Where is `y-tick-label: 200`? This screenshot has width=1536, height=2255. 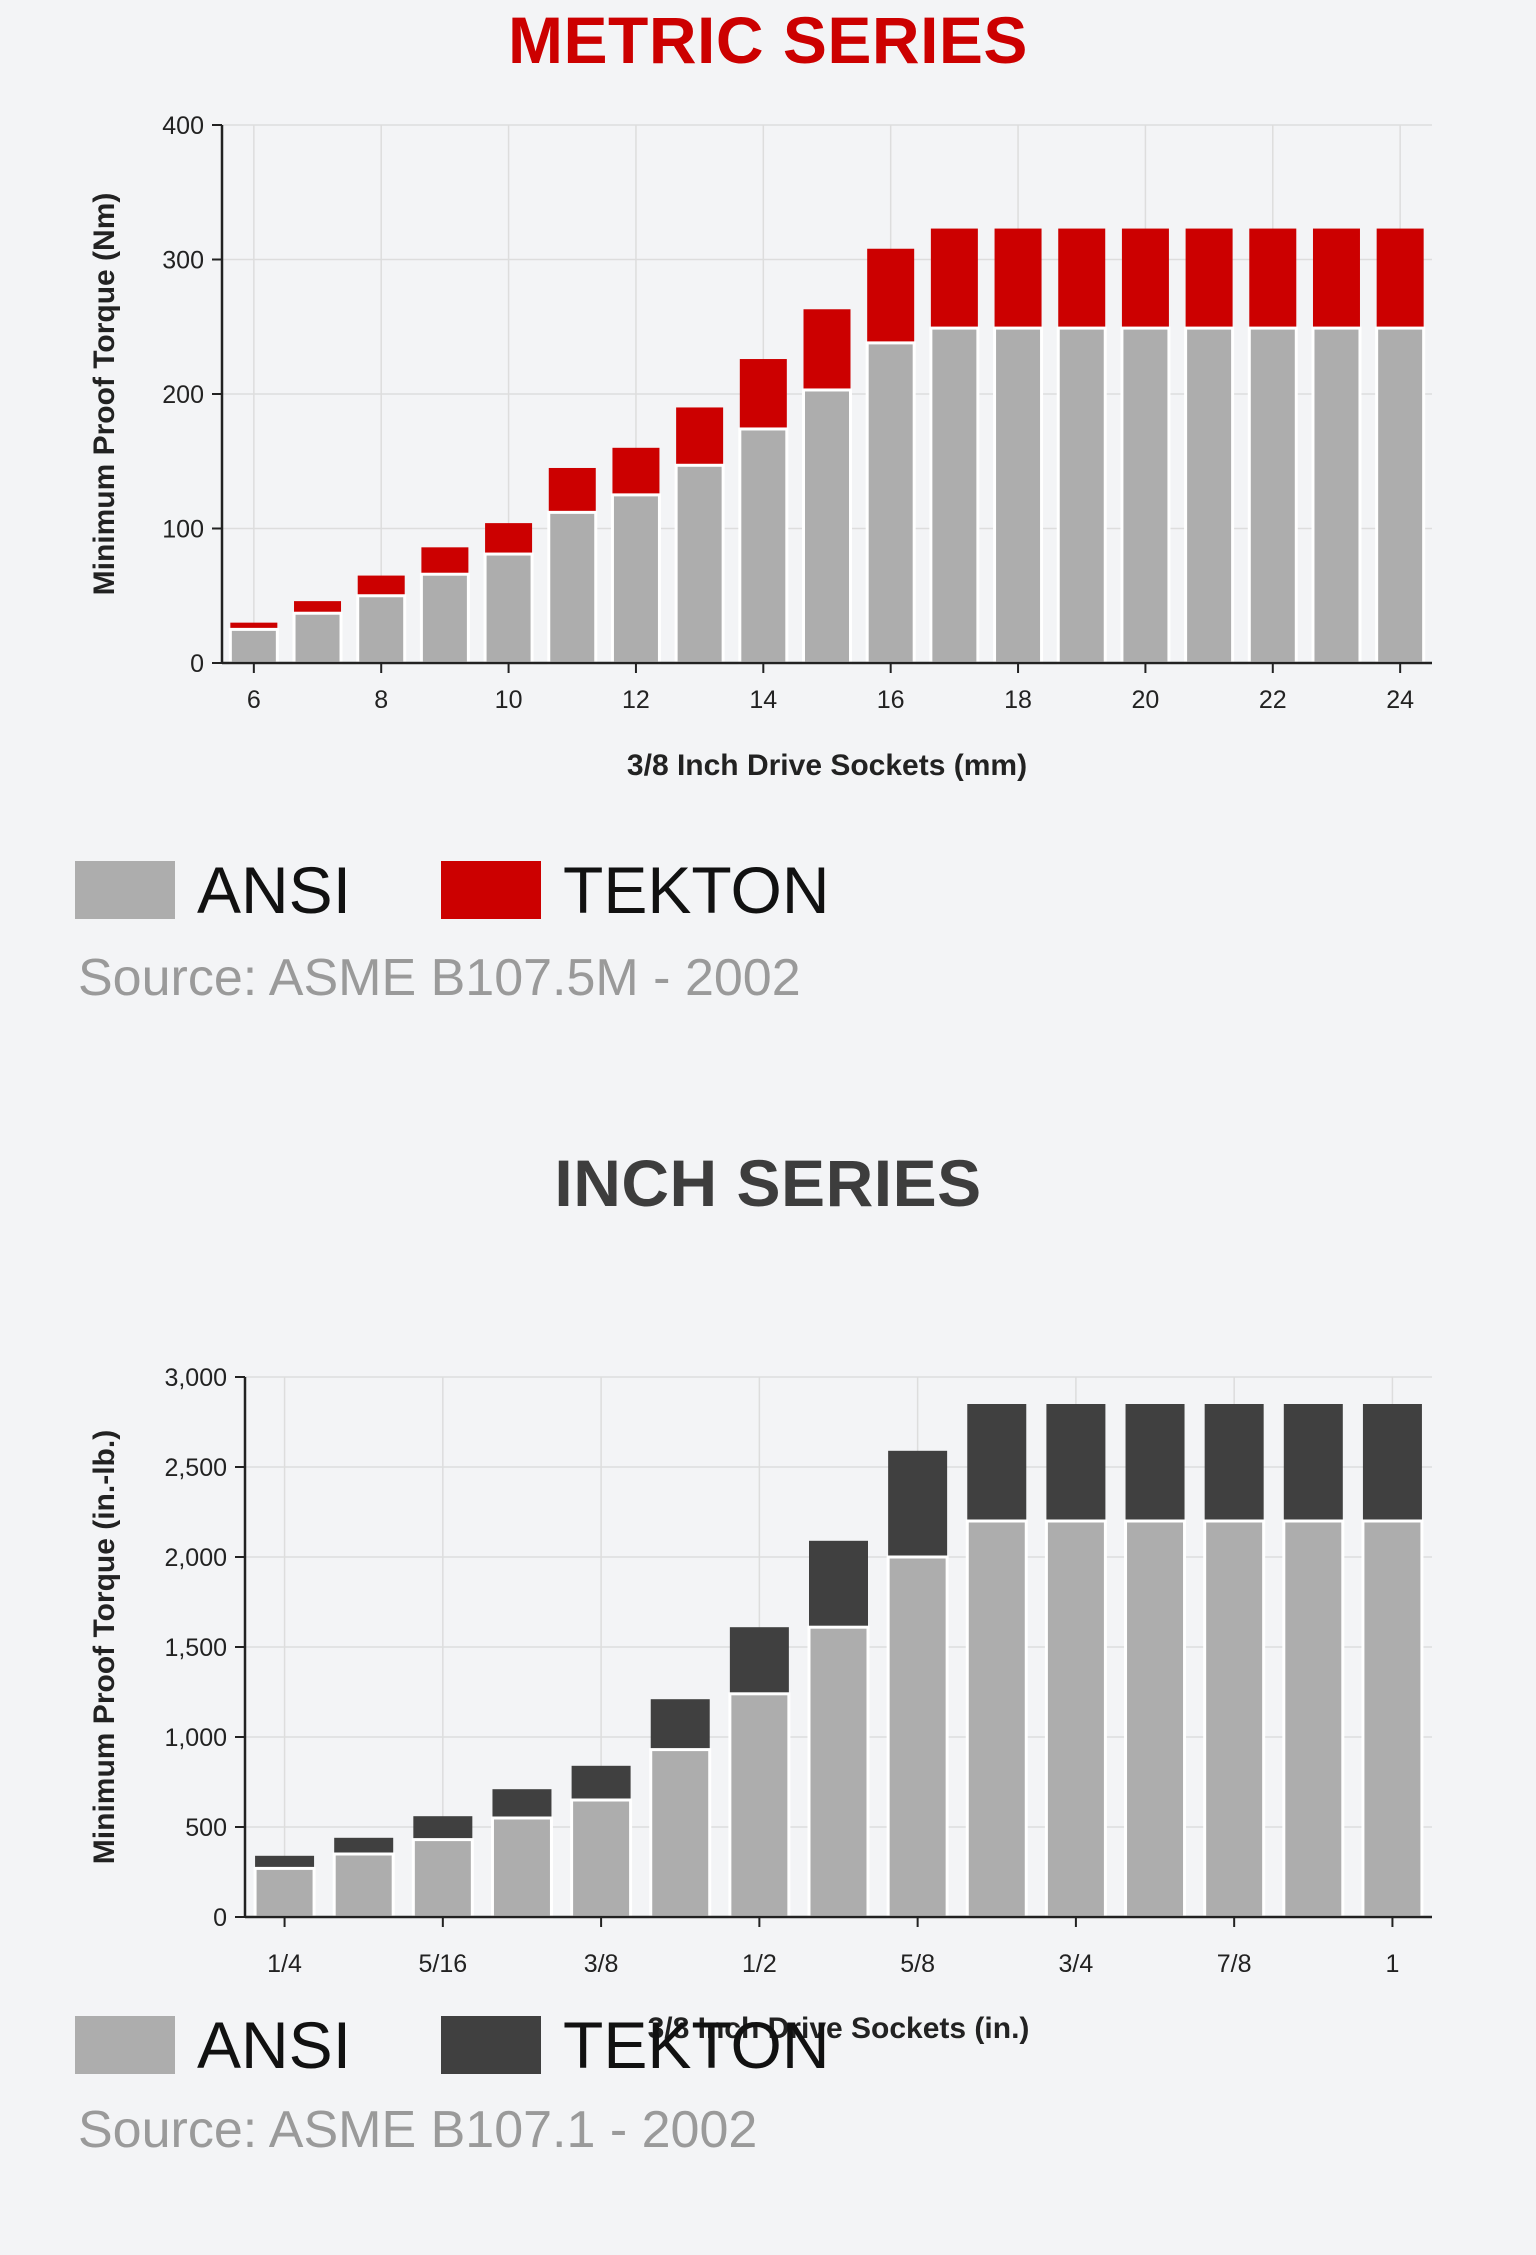 y-tick-label: 200 is located at coordinates (183, 395).